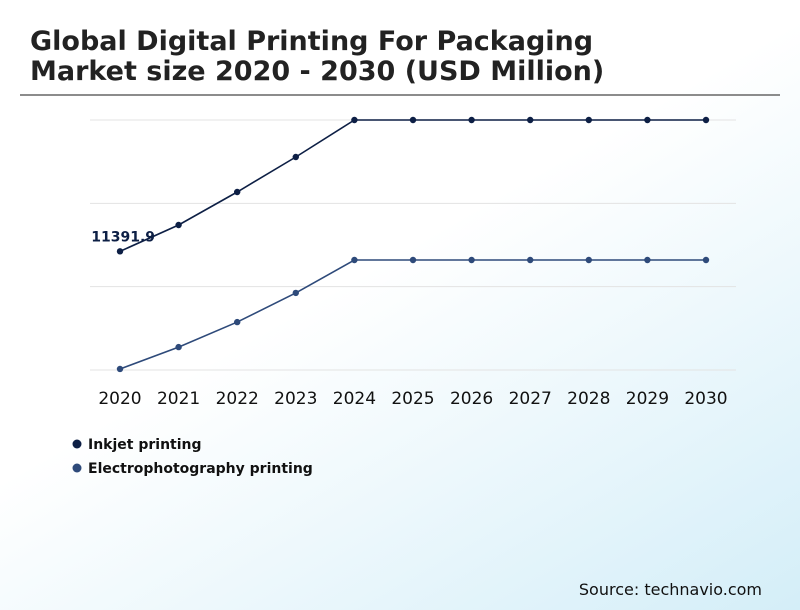  What do you see at coordinates (530, 399) in the screenshot?
I see `x-tick-label: 2027` at bounding box center [530, 399].